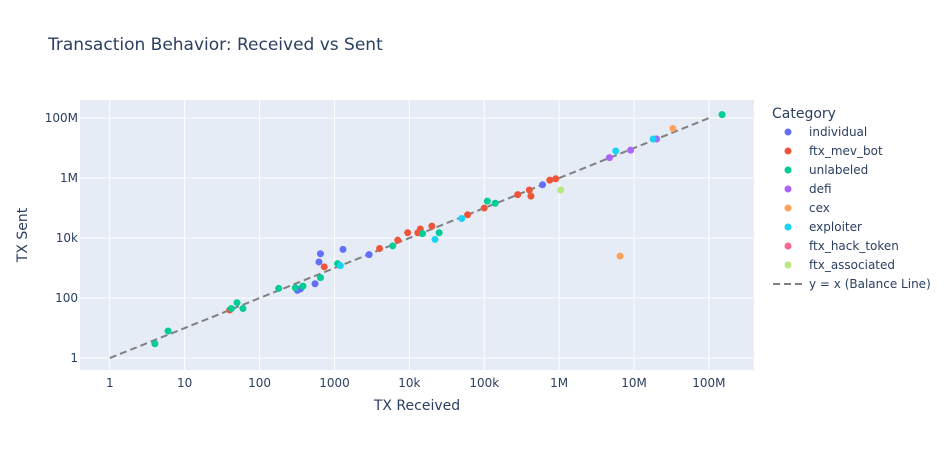 The height and width of the screenshot is (450, 950). I want to click on legend-label: exploiter, so click(835, 227).